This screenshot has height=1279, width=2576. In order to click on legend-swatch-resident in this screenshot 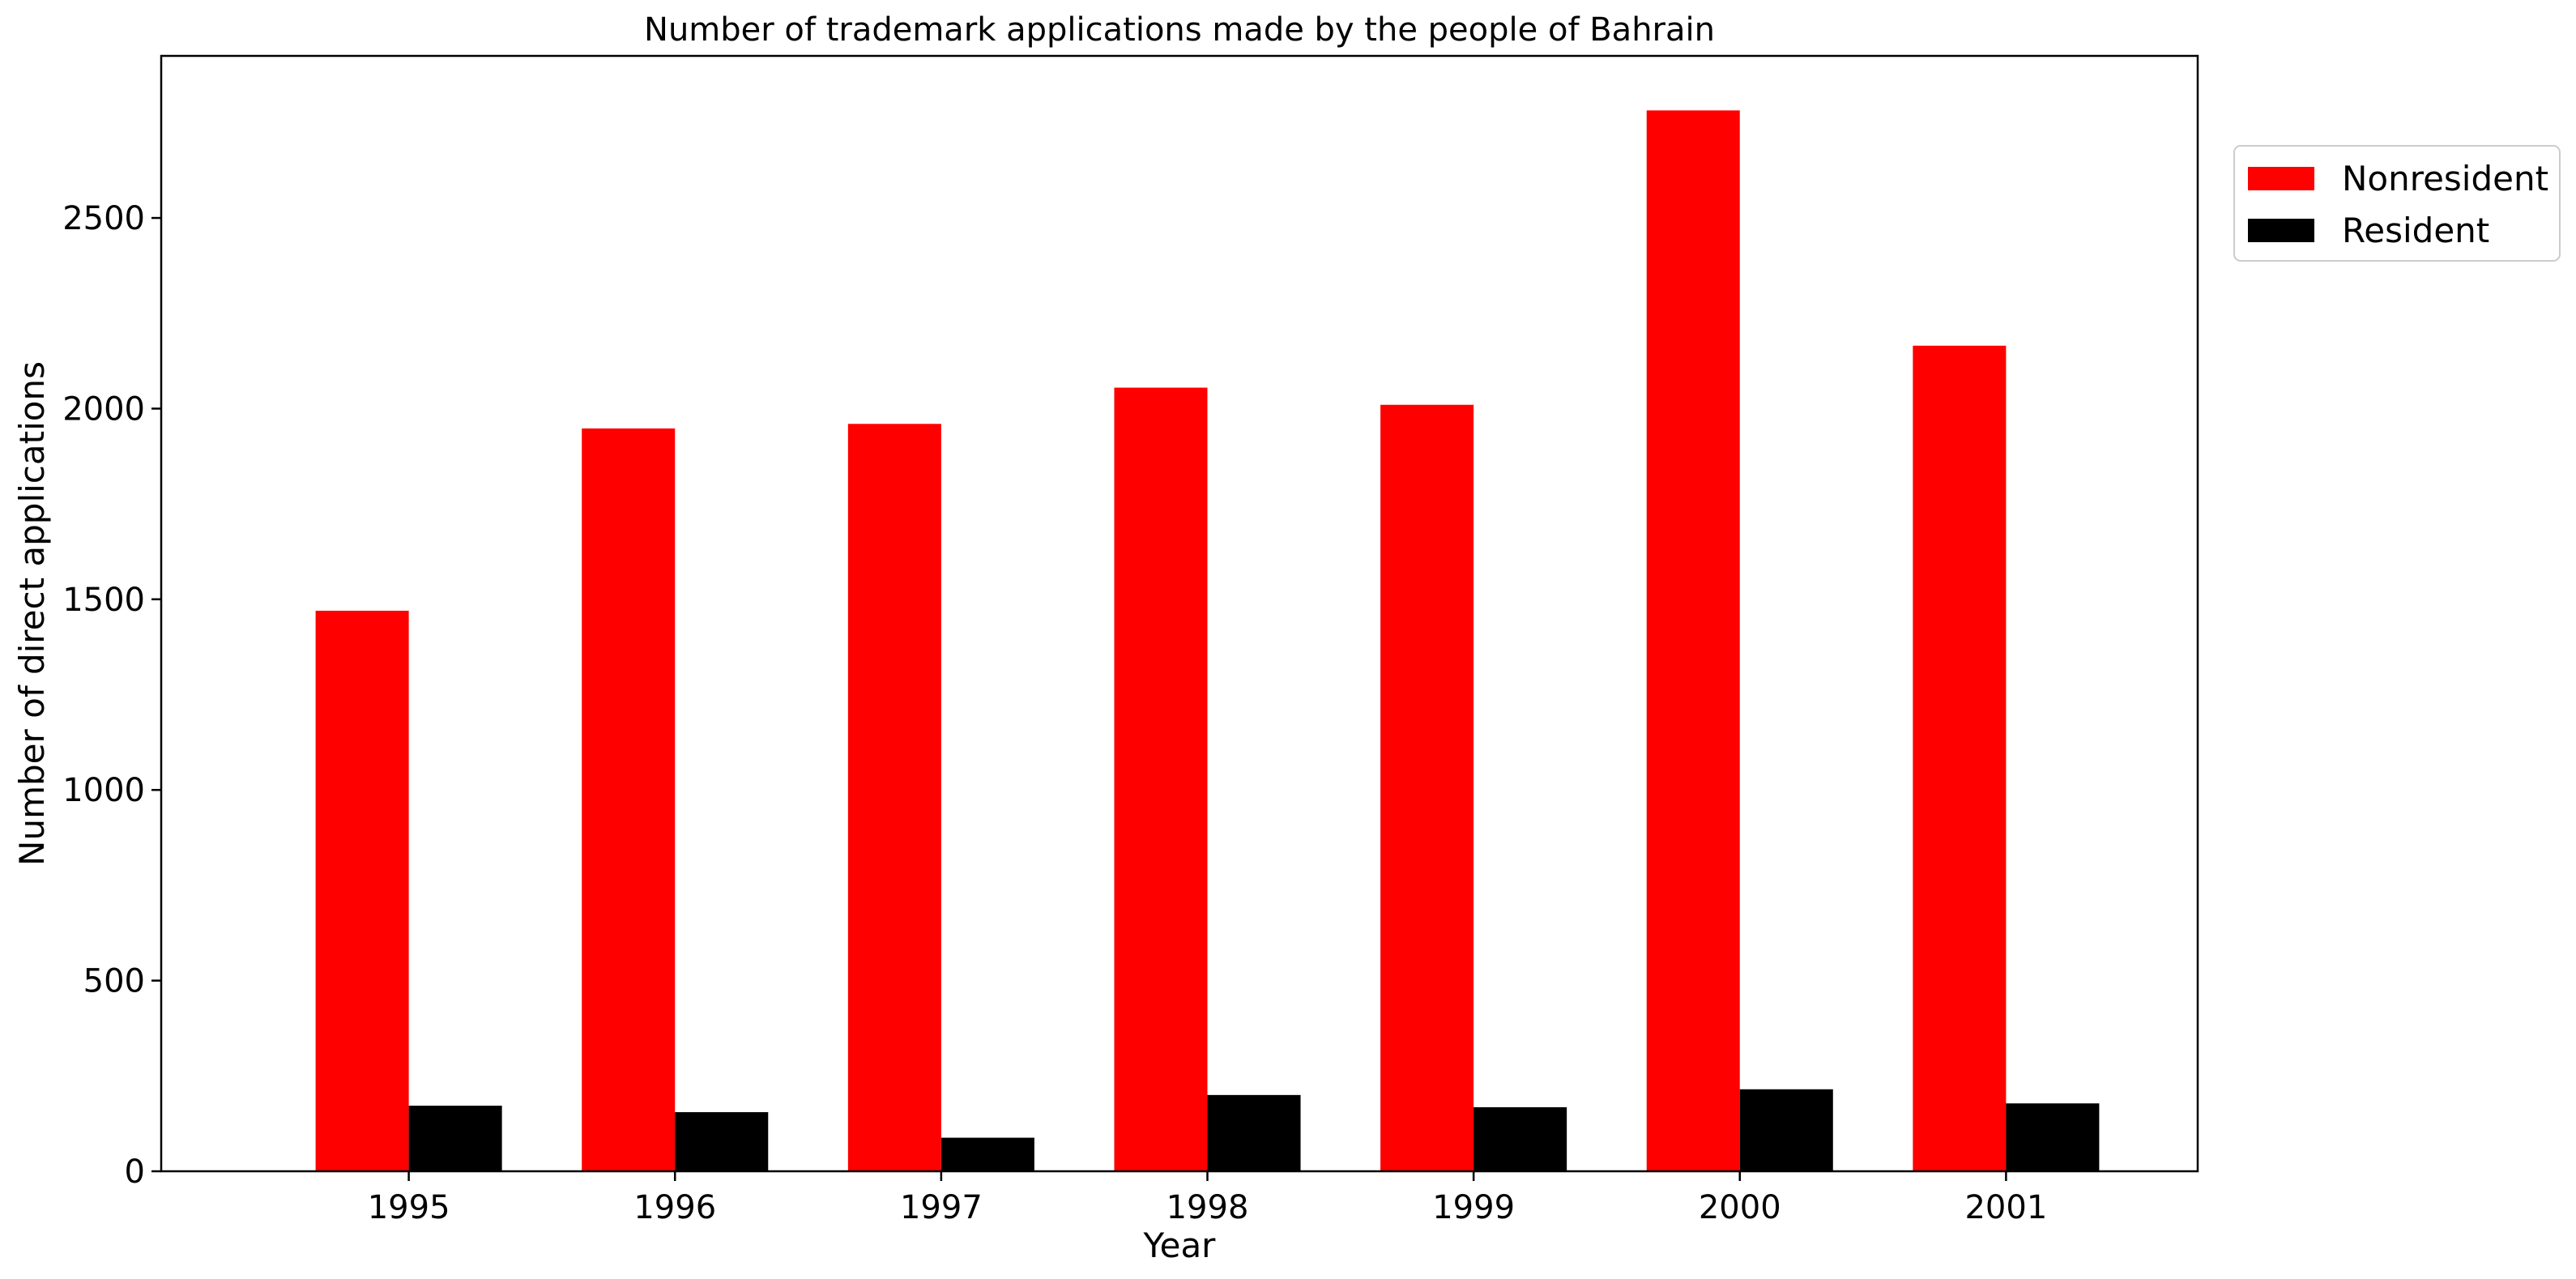, I will do `click(2281, 230)`.